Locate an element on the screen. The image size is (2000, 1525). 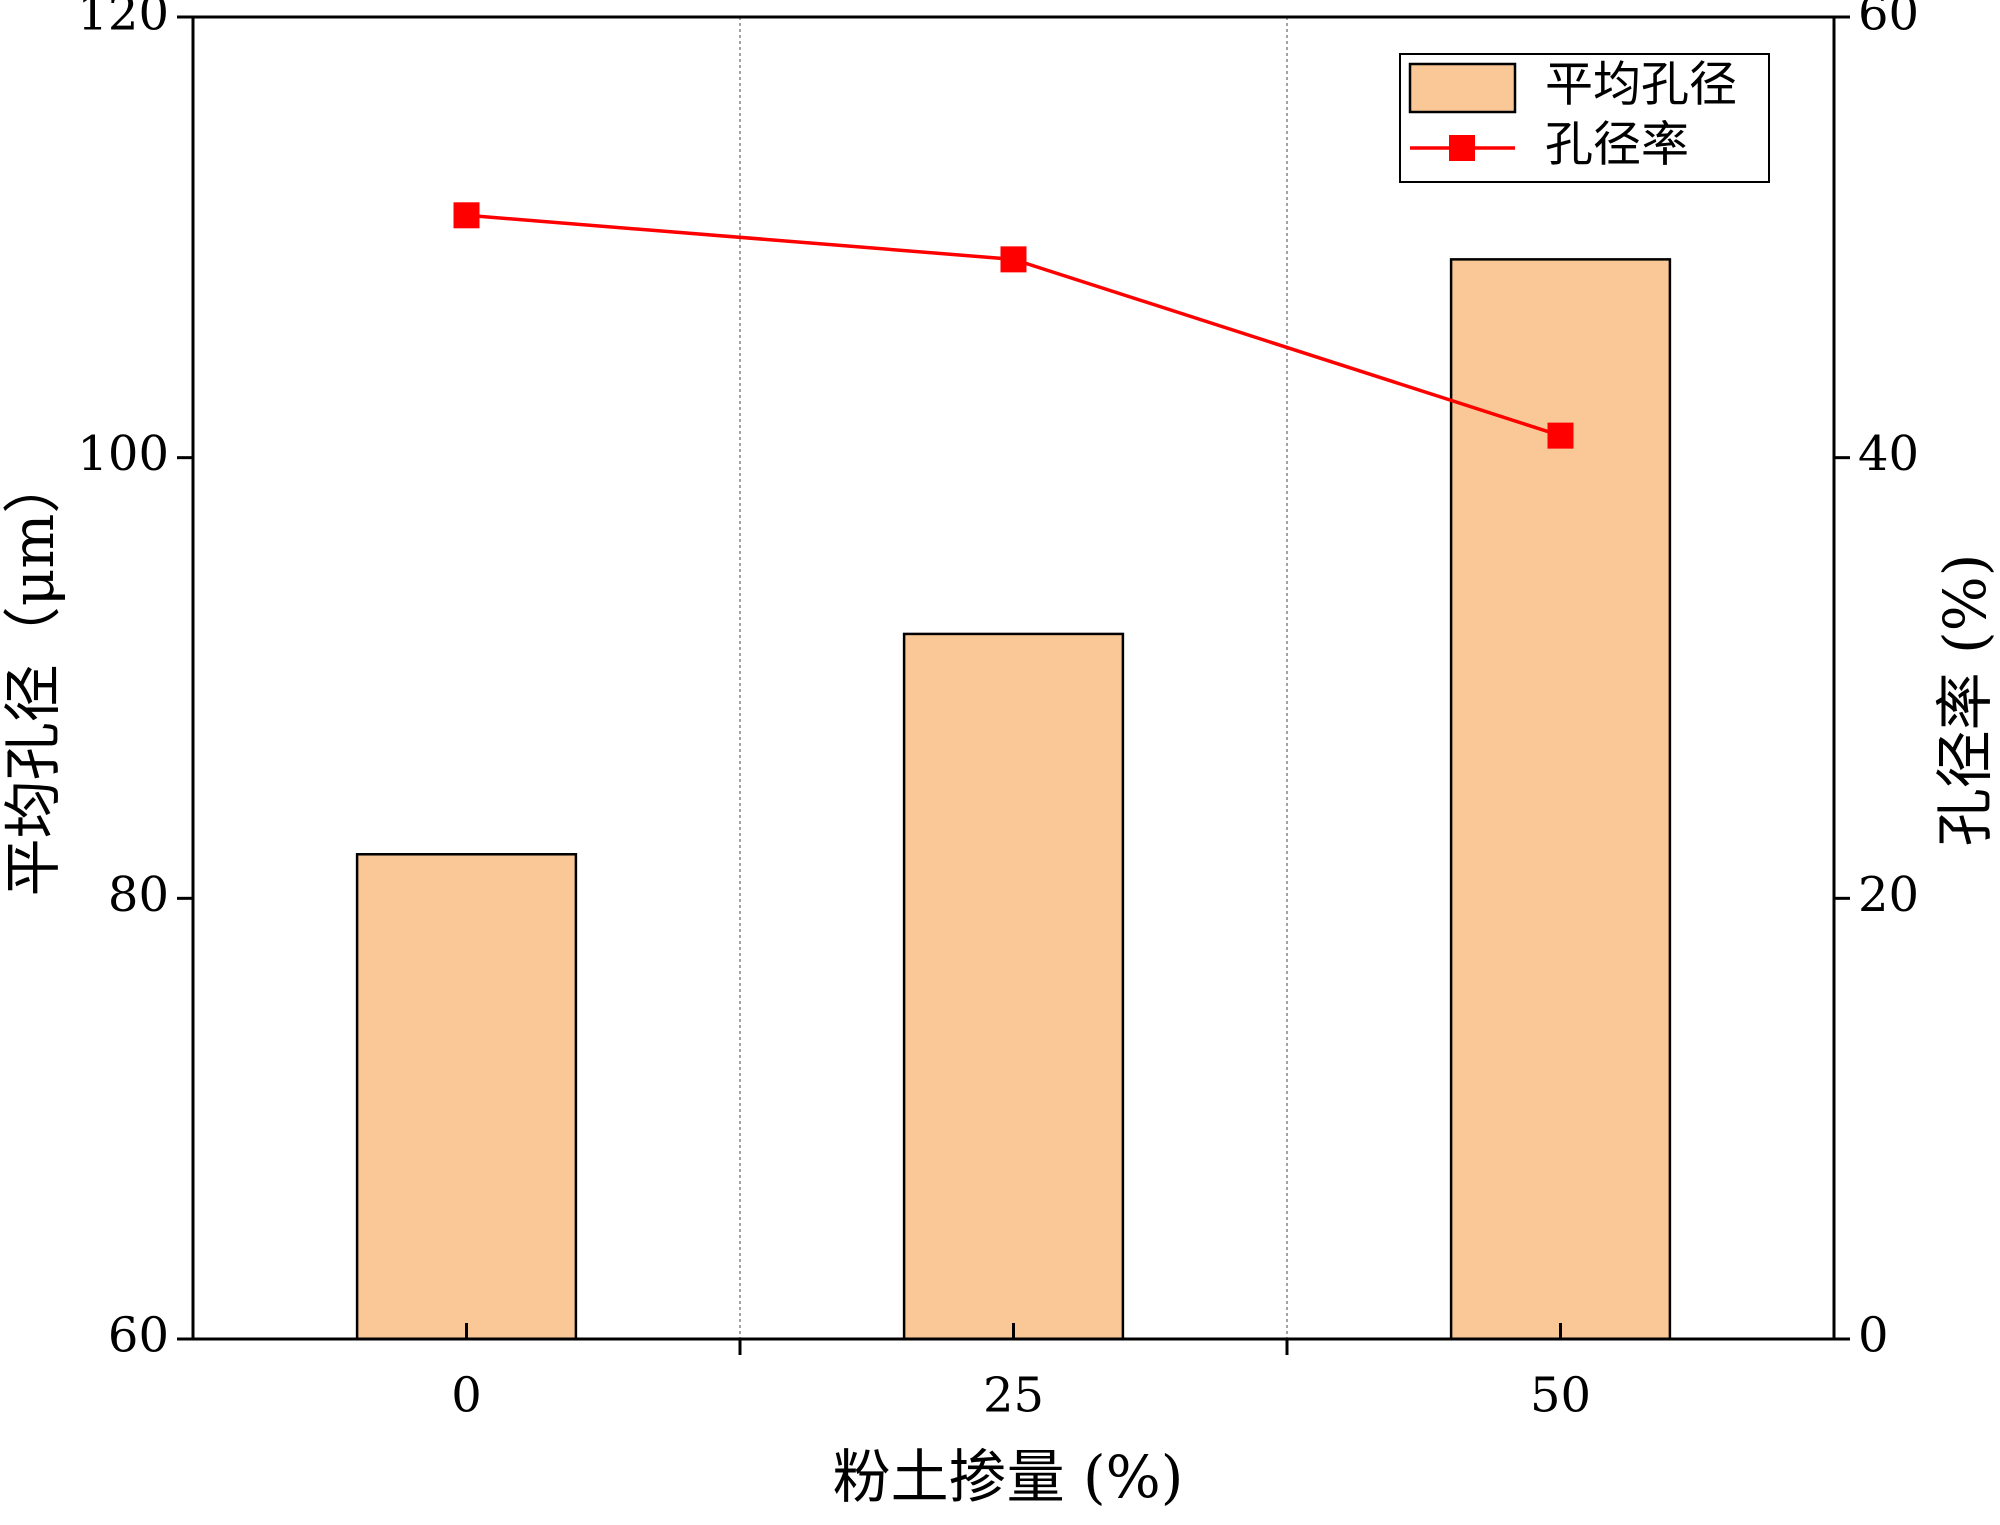
x-tick-label: 50 is located at coordinates (1560, 1396).